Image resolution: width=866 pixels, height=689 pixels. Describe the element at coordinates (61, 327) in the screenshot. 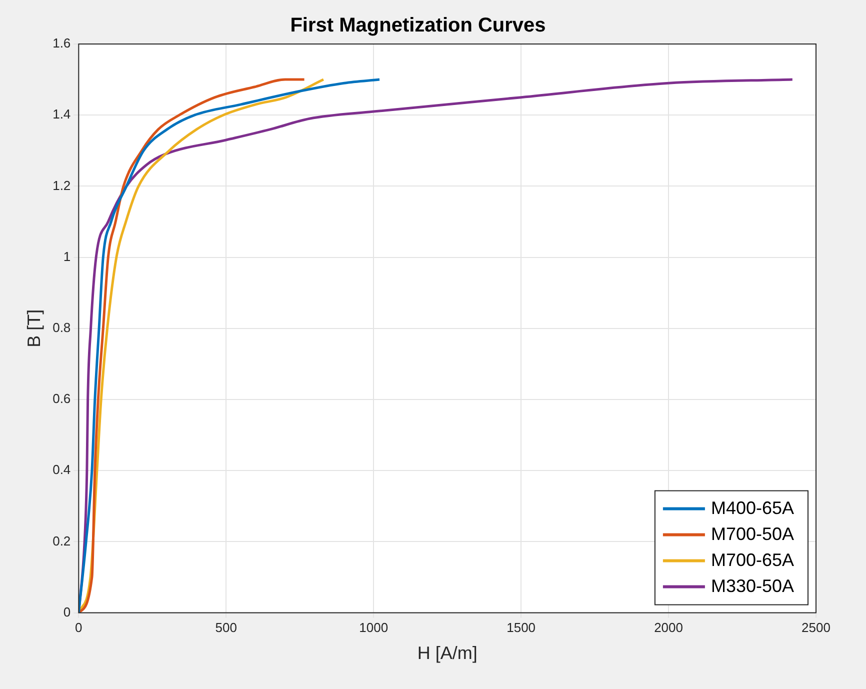

I see `y-tick-label: 0.8` at that location.